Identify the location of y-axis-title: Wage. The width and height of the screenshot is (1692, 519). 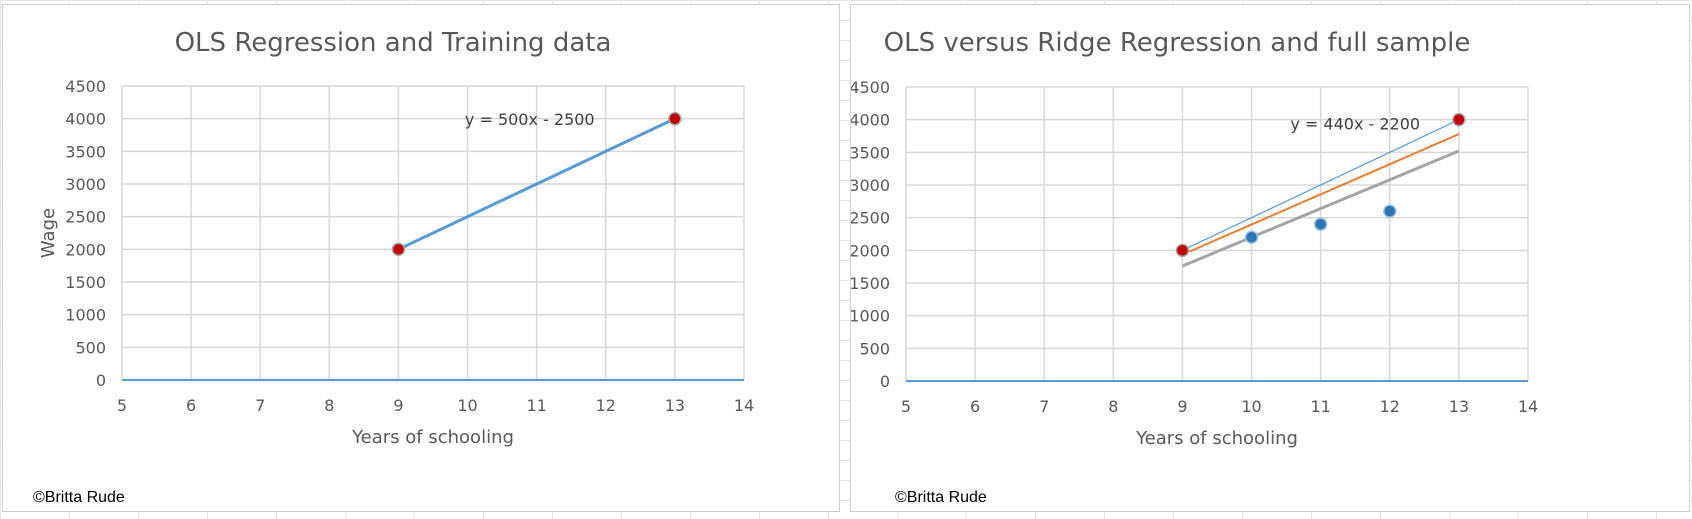
(48, 233).